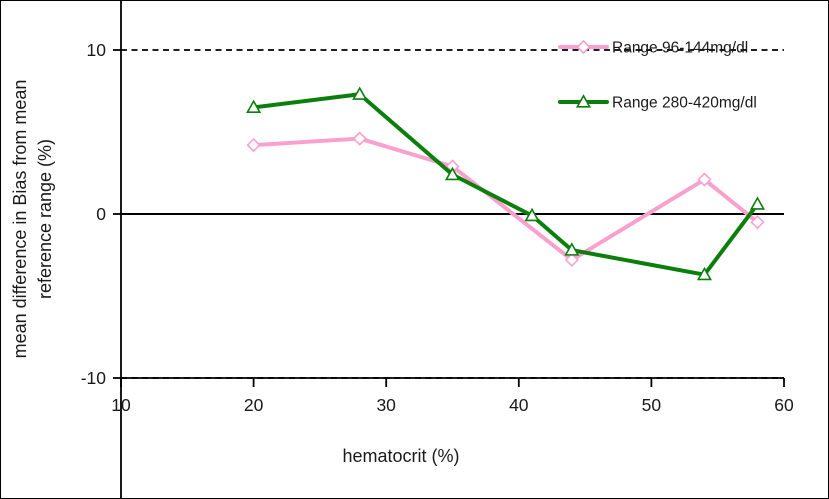  Describe the element at coordinates (583, 47) in the screenshot. I see `legend-diamond-marker` at that location.